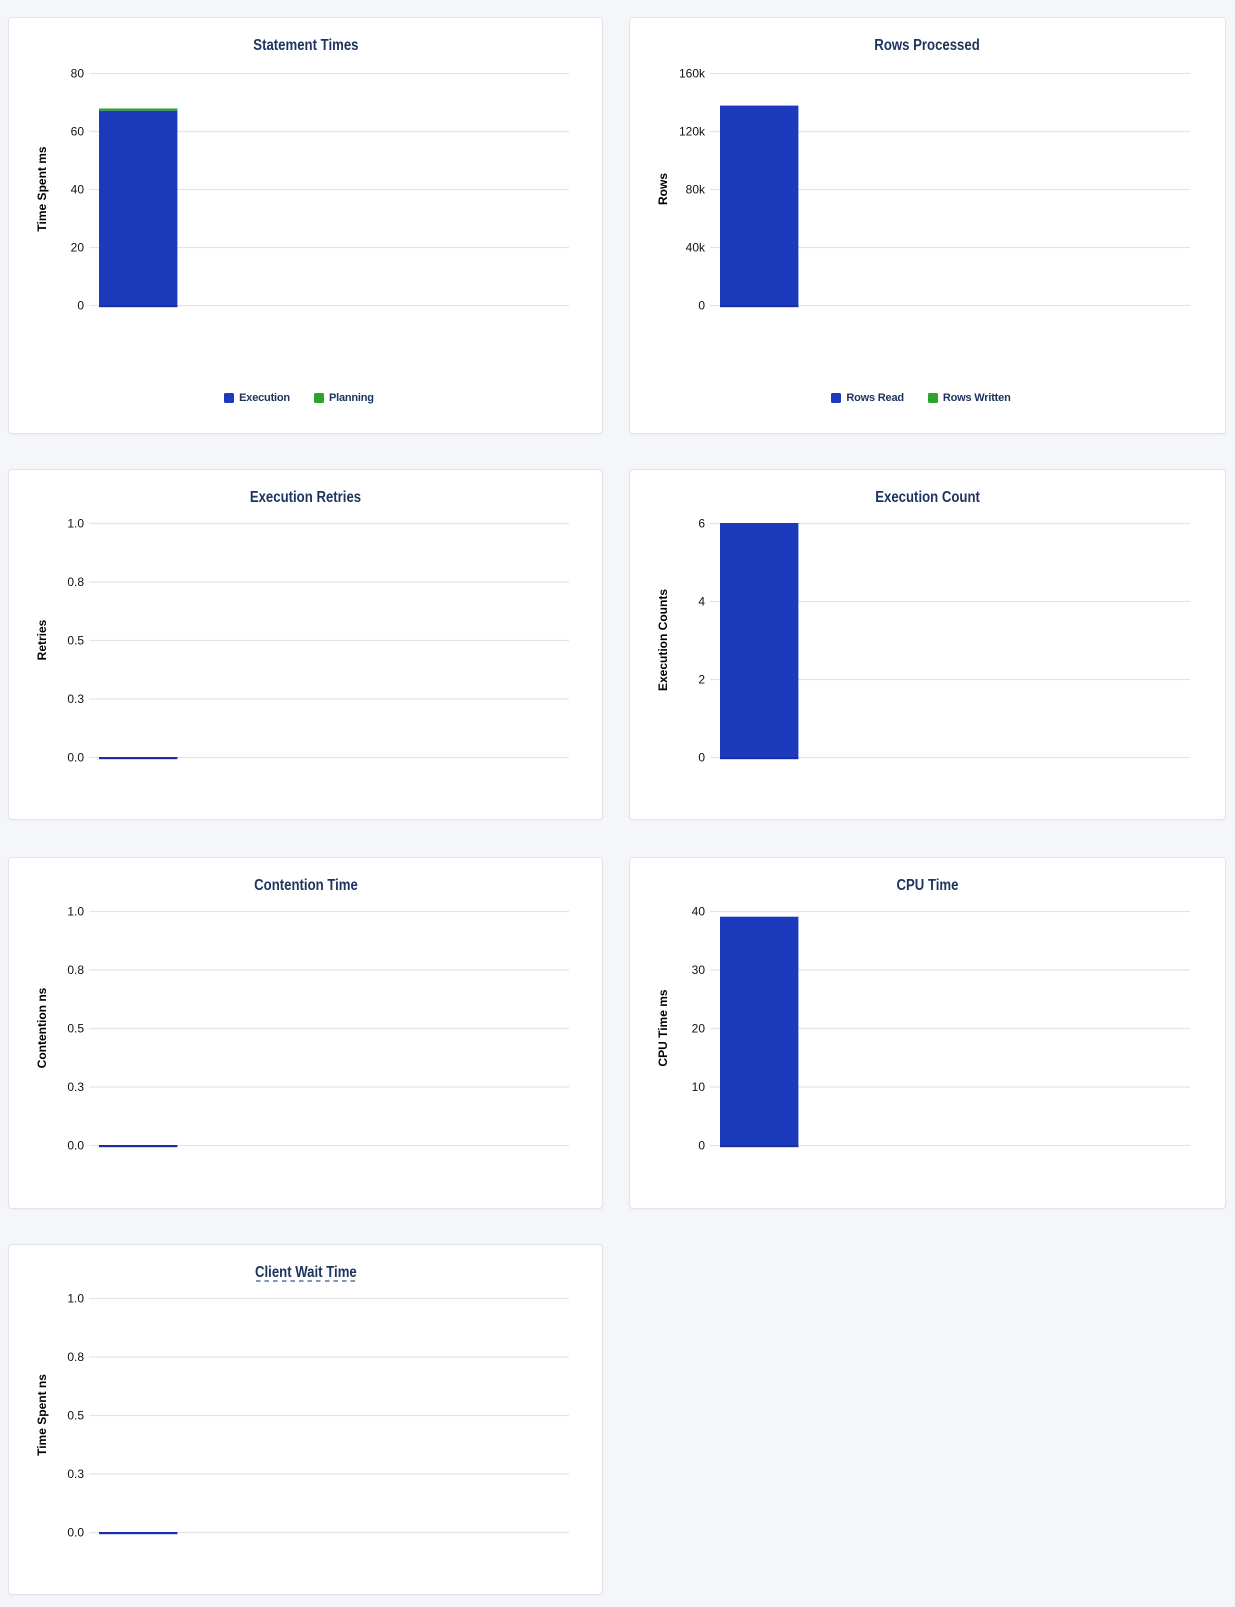 The width and height of the screenshot is (1235, 1607). I want to click on svg-text: 40k, so click(696, 247).